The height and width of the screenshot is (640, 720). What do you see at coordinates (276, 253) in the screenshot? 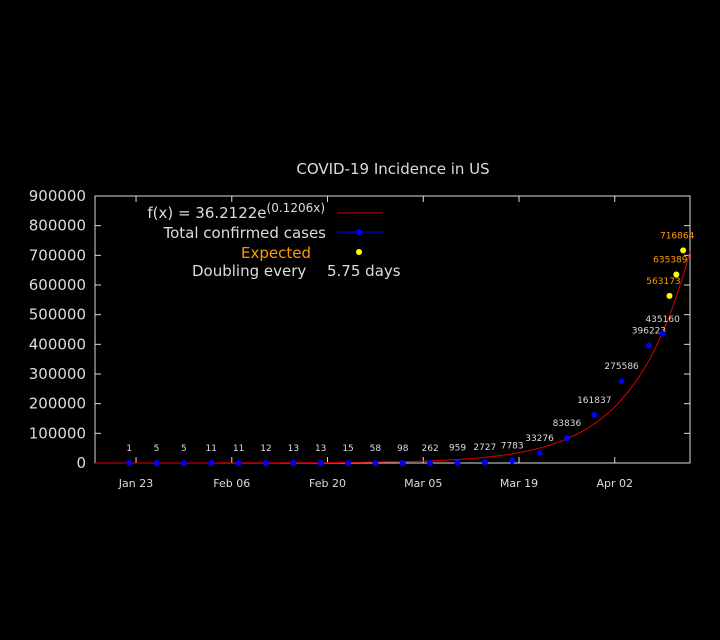
I see `legend-expected-label: Expected` at bounding box center [276, 253].